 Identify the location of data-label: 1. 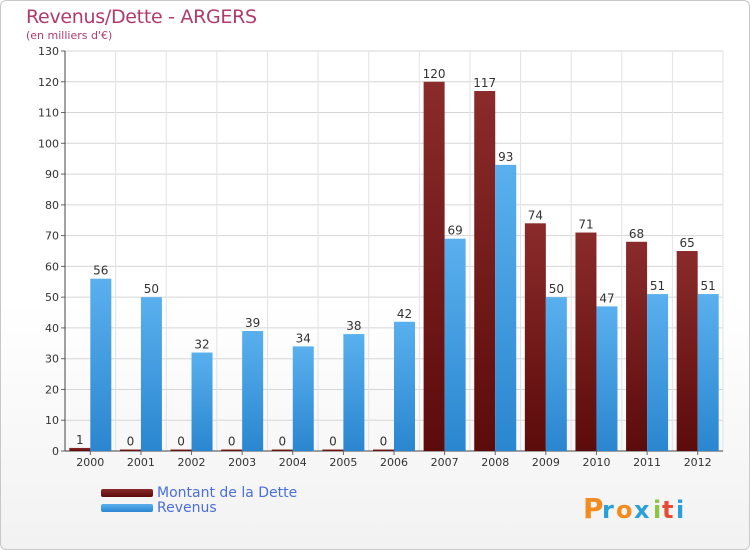
(80, 440).